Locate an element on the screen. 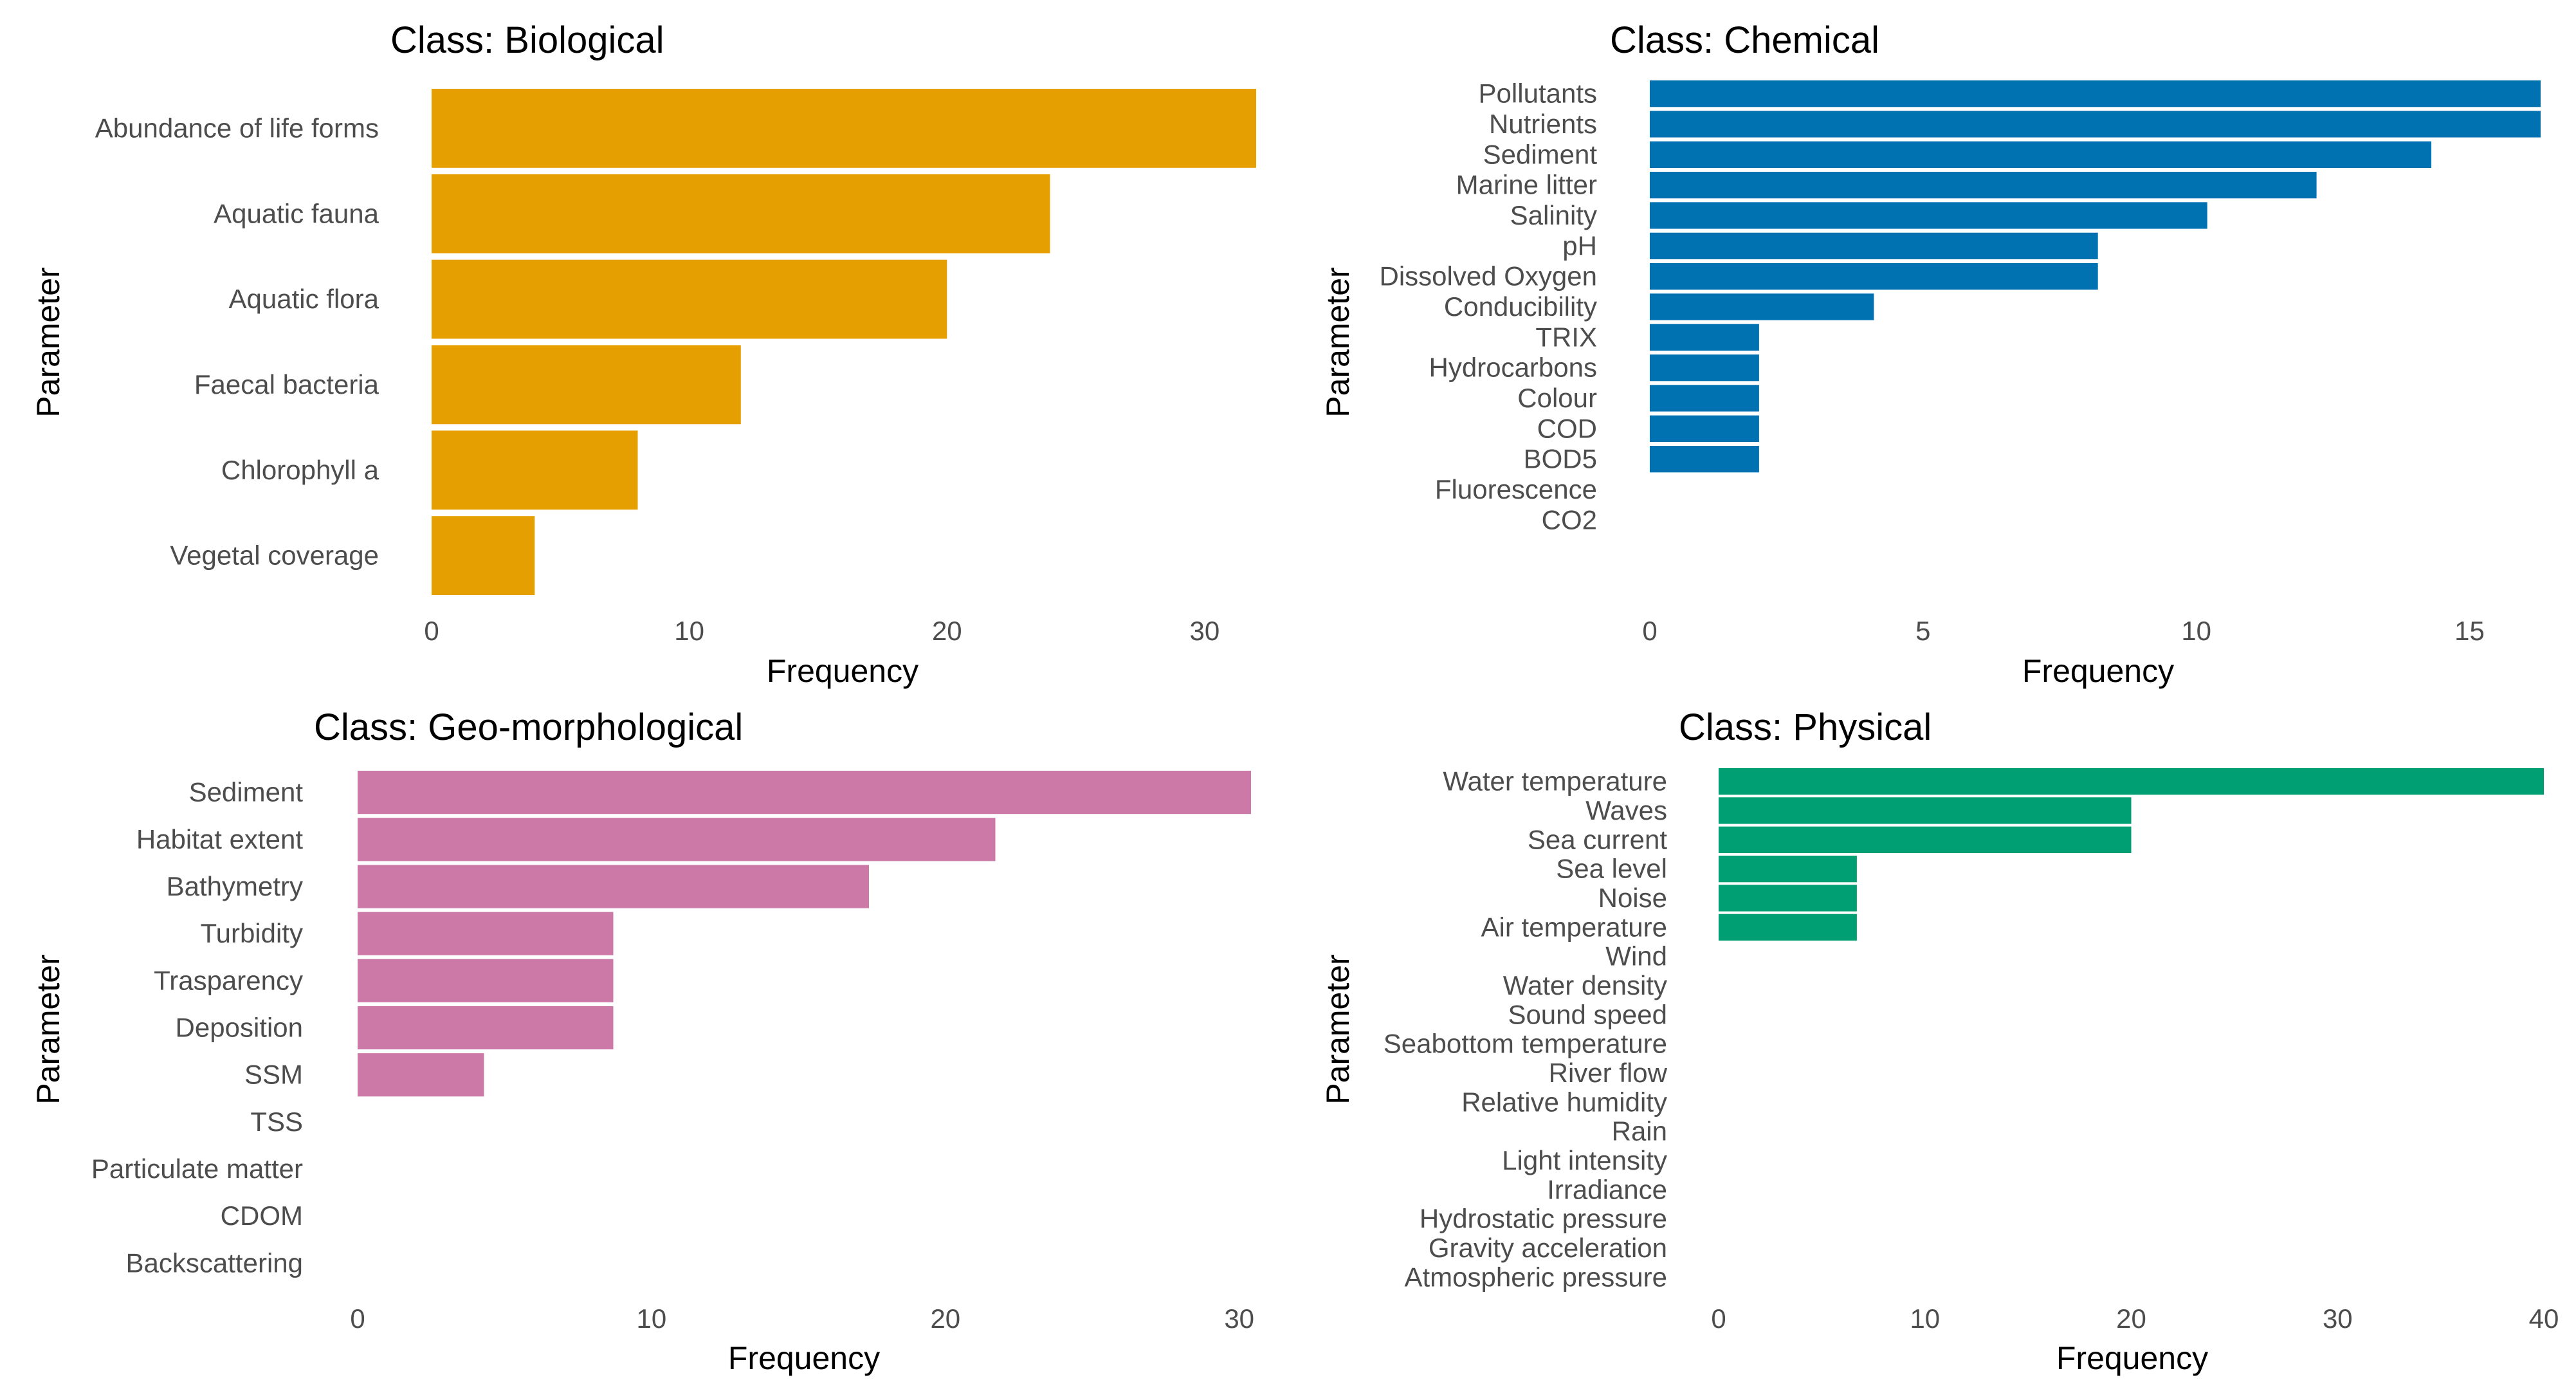  category-label: CO2 is located at coordinates (1569, 519).